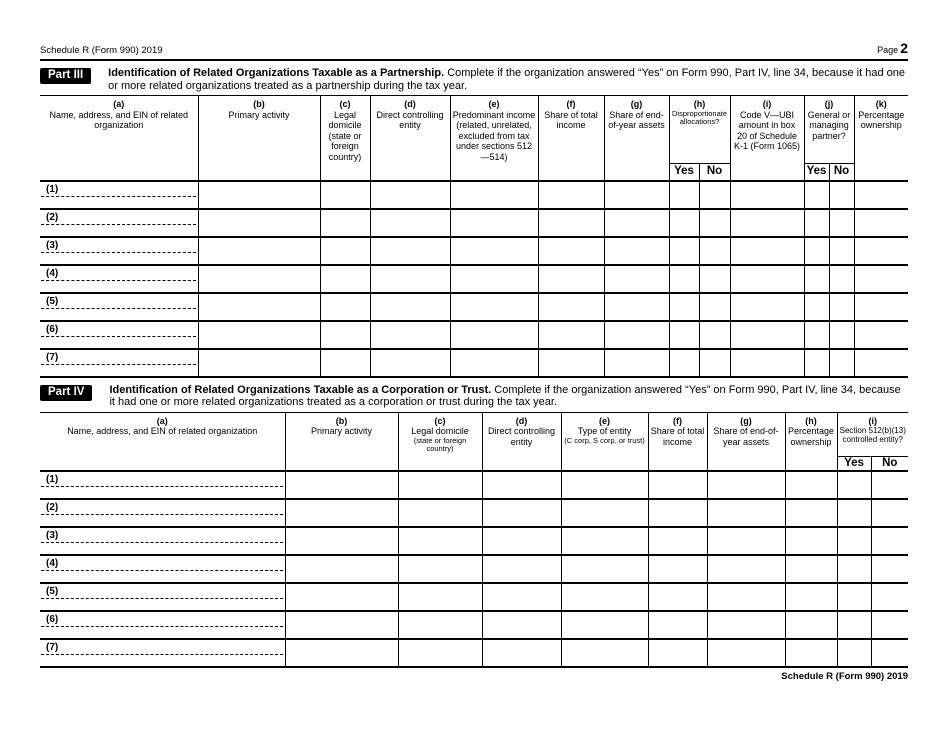  What do you see at coordinates (119, 362) in the screenshot?
I see `name-fill-cell: (7)` at bounding box center [119, 362].